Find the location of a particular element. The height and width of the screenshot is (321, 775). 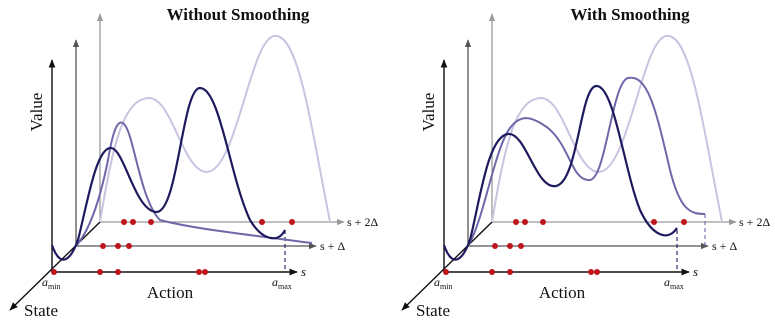

panel-title: Without Smoothing is located at coordinates (238, 14).